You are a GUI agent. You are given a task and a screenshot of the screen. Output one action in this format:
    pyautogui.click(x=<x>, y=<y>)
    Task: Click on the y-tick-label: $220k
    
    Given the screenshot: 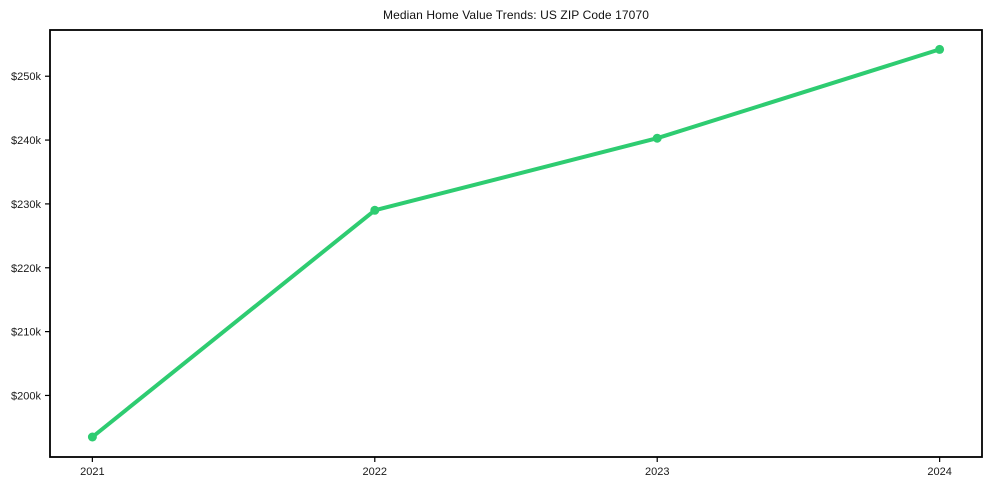 What is the action you would take?
    pyautogui.click(x=26, y=269)
    